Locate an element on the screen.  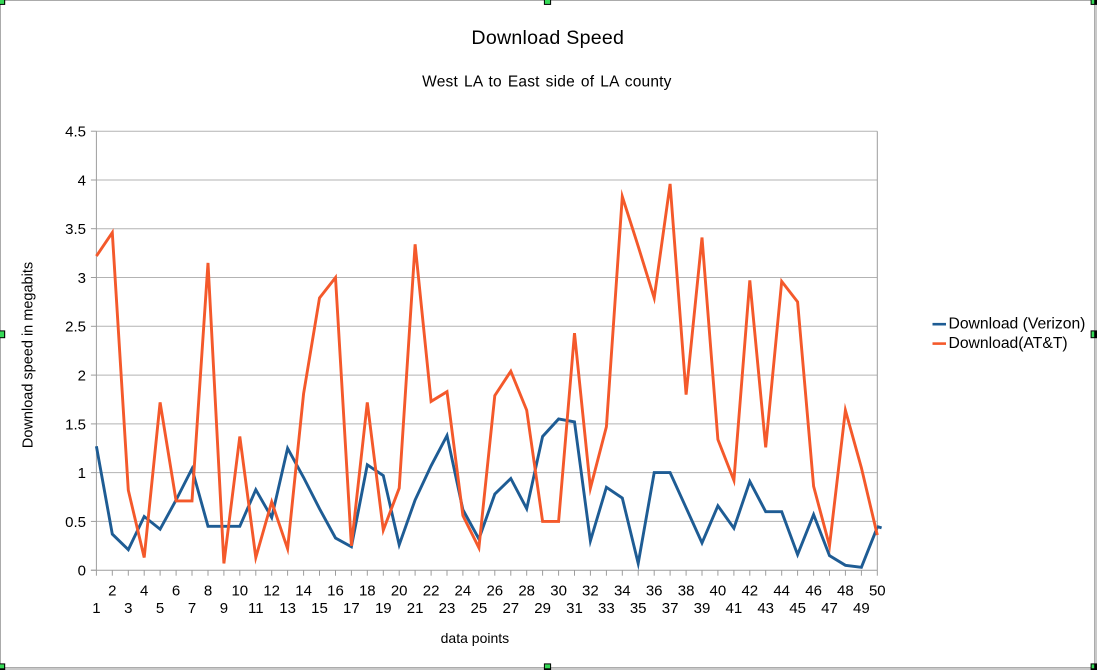
svg-text: 13 is located at coordinates (287, 608).